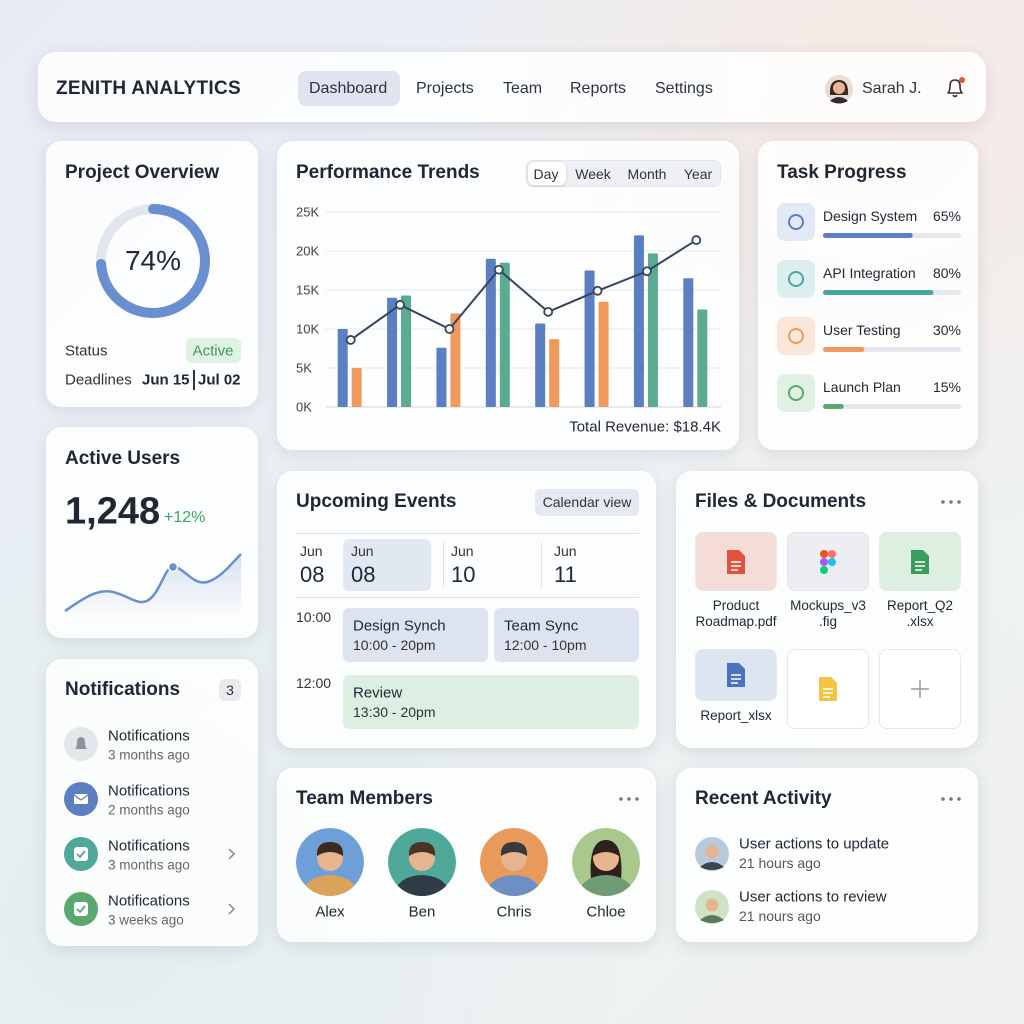 The image size is (1024, 1024). What do you see at coordinates (348, 88) in the screenshot?
I see `nav-item: Dashboard` at bounding box center [348, 88].